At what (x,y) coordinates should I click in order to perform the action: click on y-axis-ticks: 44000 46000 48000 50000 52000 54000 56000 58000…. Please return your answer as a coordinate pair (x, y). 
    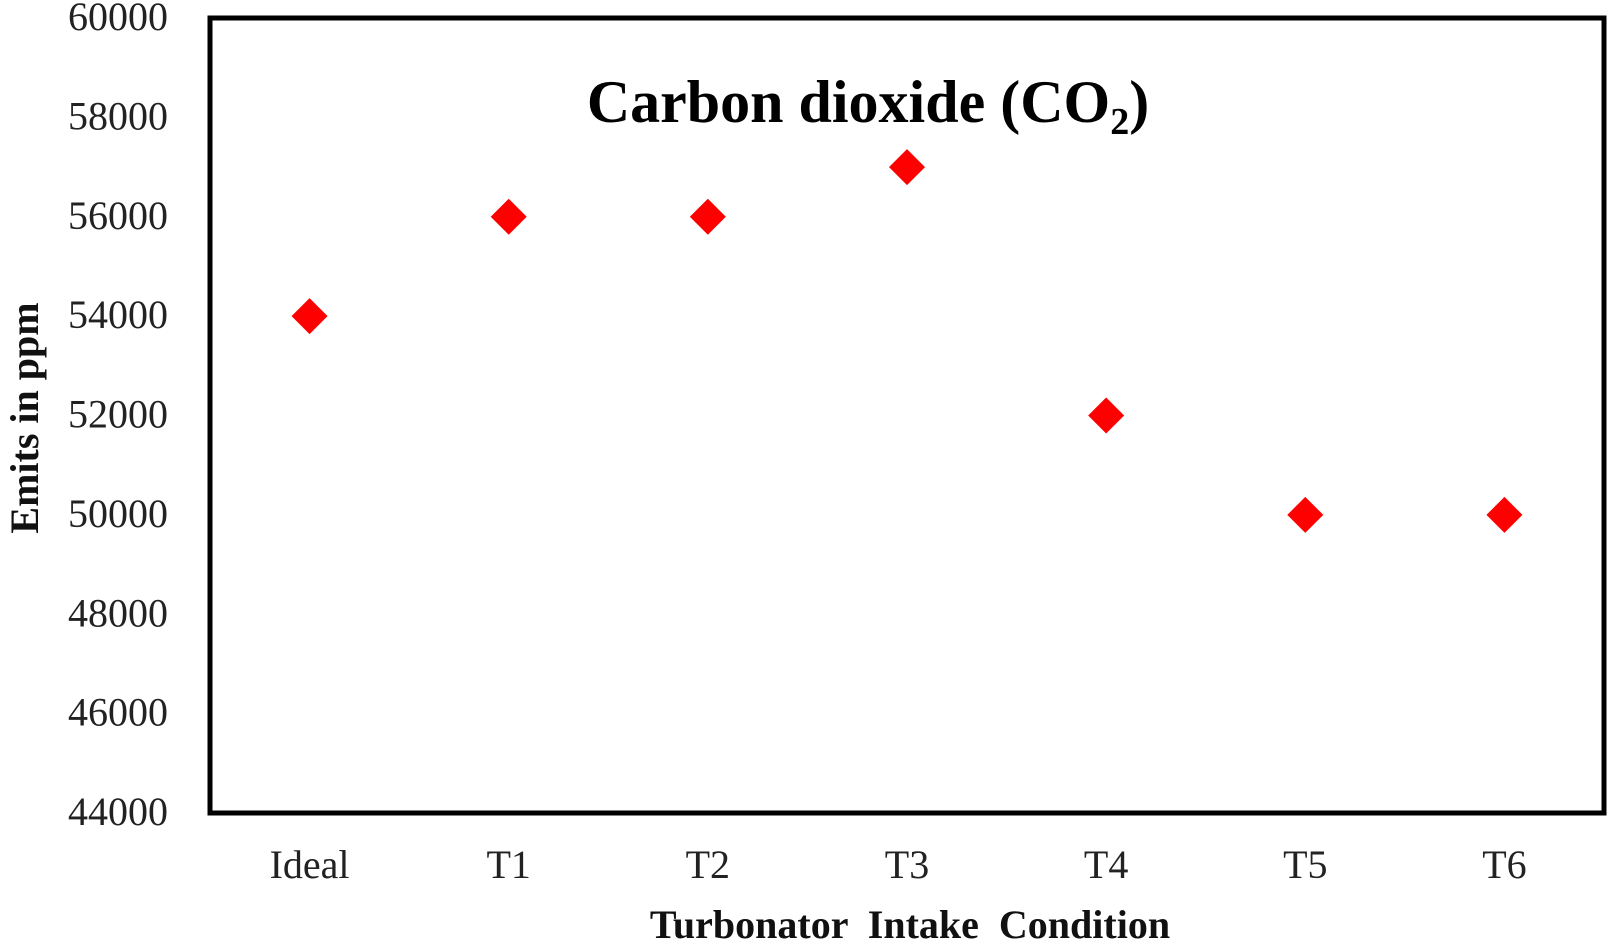
    Looking at the image, I should click on (118, 417).